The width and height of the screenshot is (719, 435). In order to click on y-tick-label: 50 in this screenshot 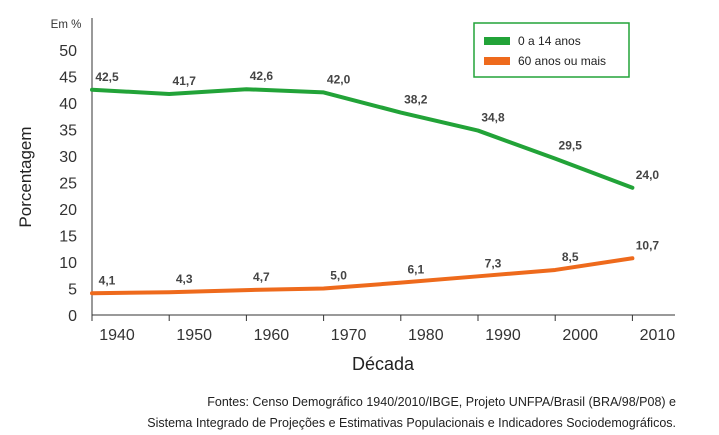, I will do `click(68, 51)`.